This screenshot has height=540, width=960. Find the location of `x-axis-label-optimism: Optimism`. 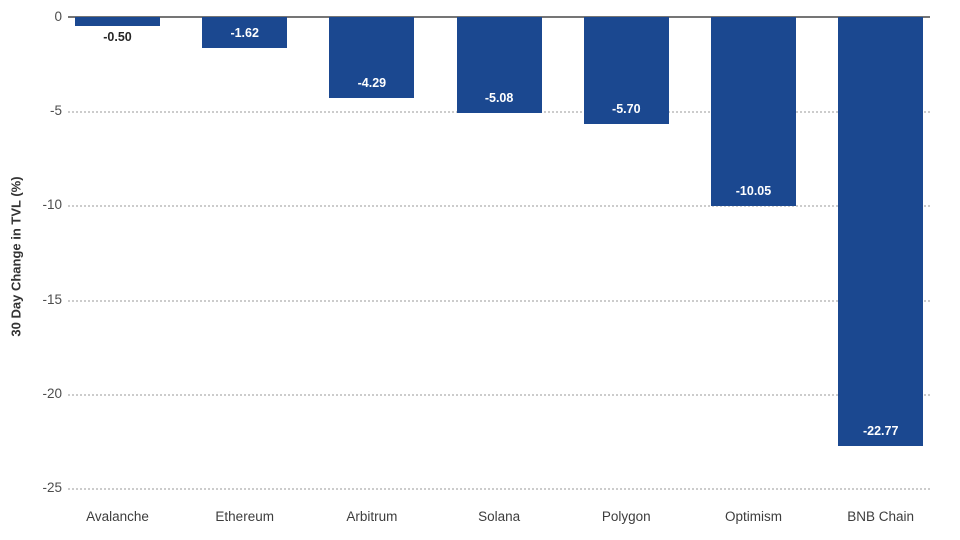

x-axis-label-optimism: Optimism is located at coordinates (753, 516).